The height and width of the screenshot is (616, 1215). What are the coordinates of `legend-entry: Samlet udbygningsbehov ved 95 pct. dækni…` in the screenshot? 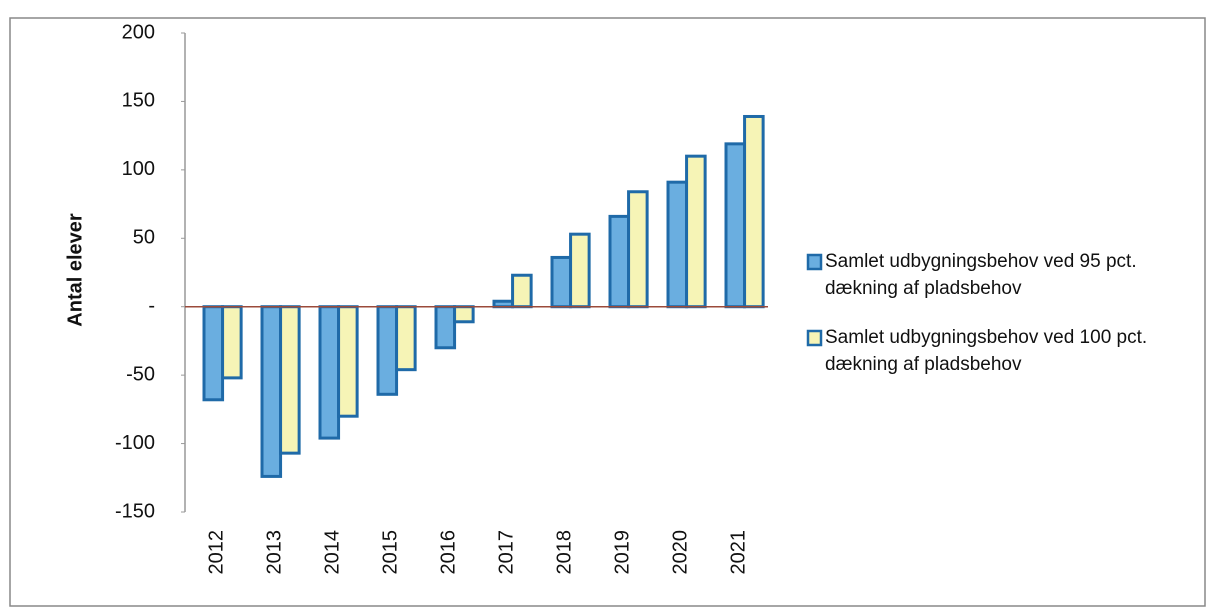 It's located at (981, 275).